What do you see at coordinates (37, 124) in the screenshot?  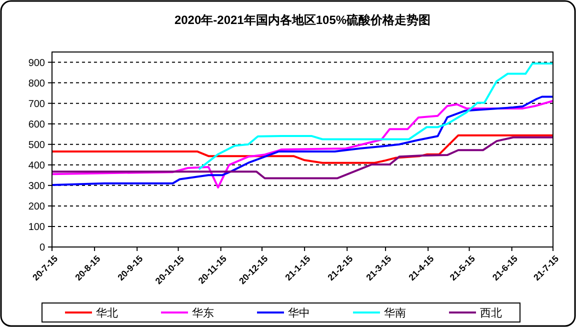 I see `y-tick-label: 600` at bounding box center [37, 124].